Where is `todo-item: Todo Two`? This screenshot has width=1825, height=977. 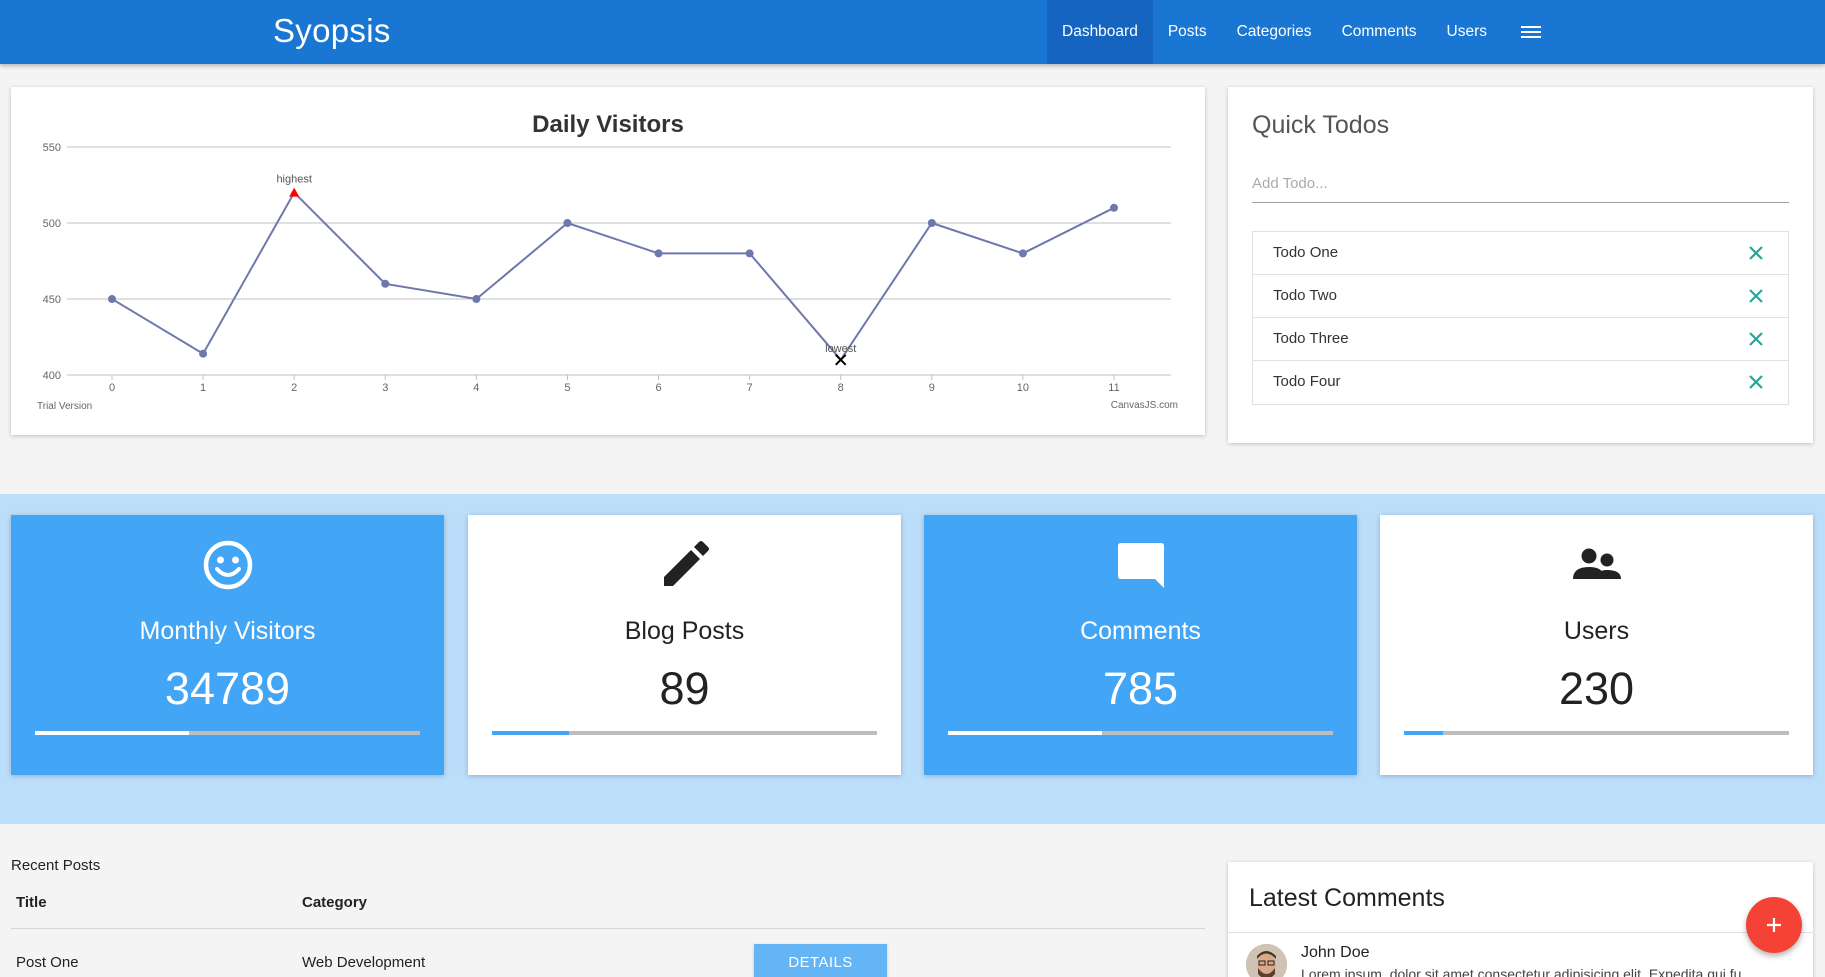
todo-item: Todo Two is located at coordinates (1520, 296).